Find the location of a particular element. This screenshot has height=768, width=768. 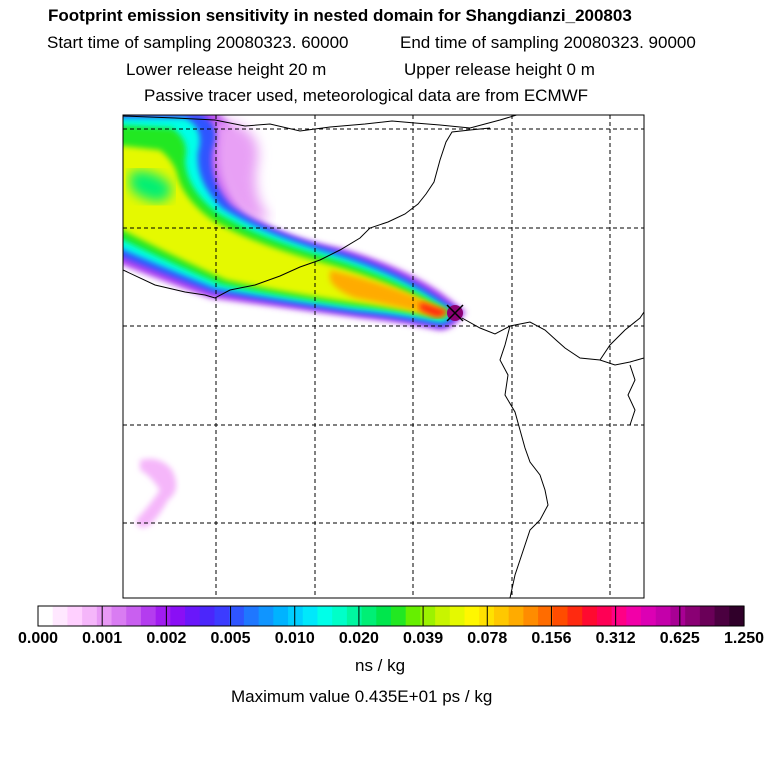

coastline-bohai is located at coordinates (552, 341).